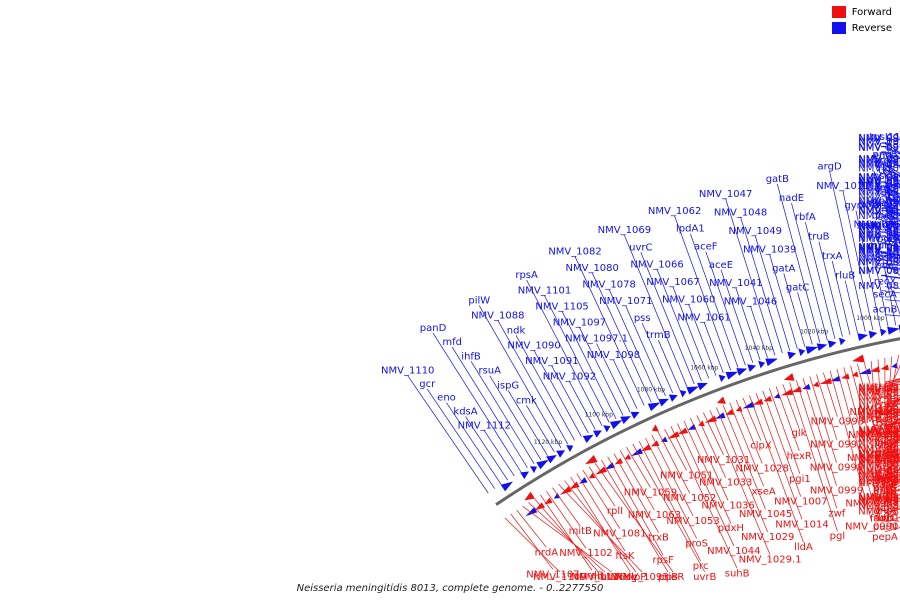 This screenshot has height=600, width=900. Describe the element at coordinates (799, 456) in the screenshot. I see `forward-gene-label: hexR` at that location.